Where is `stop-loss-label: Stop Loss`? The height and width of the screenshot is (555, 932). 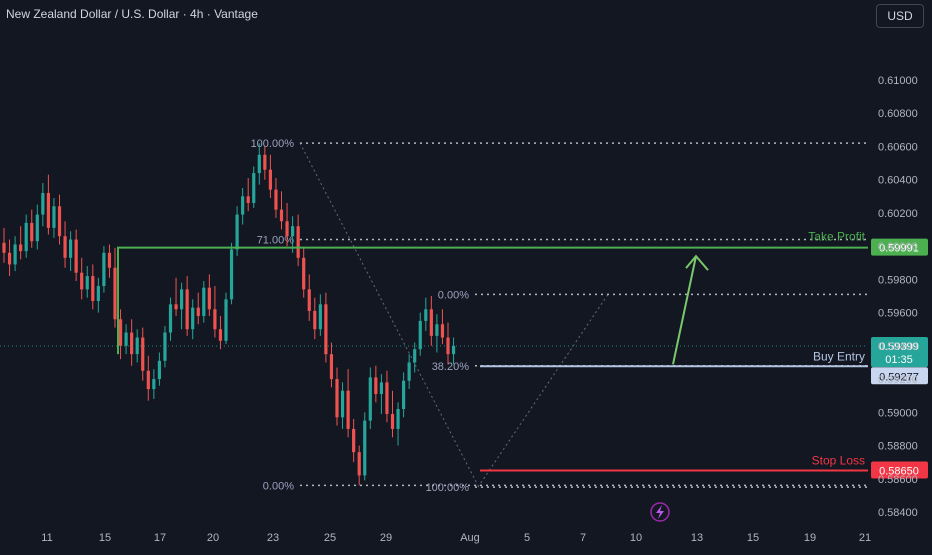 stop-loss-label: Stop Loss is located at coordinates (838, 460).